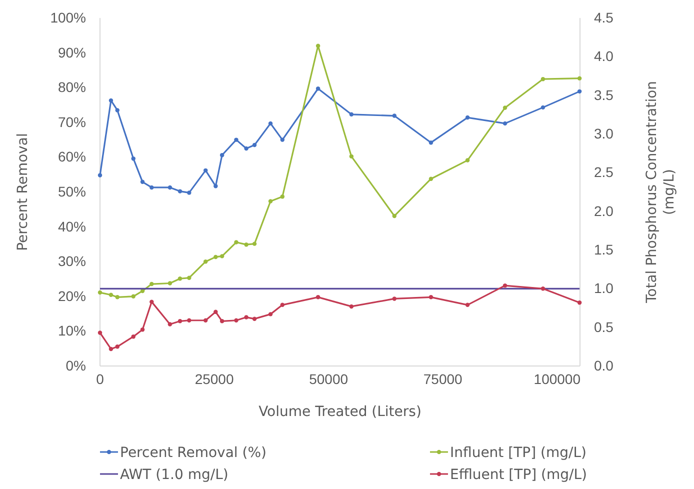 This screenshot has height=489, width=694. I want to click on y-axis-title: Percent Removal, so click(23, 192).